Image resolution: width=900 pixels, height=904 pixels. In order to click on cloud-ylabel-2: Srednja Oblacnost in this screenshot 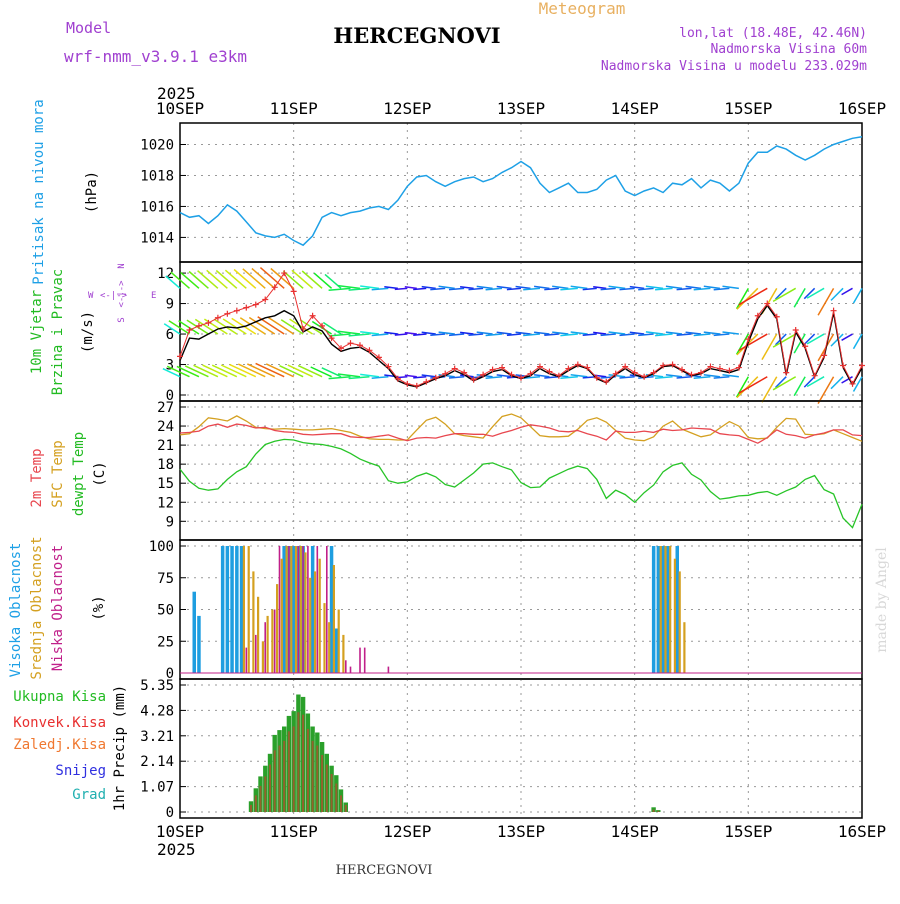, I will do `click(37, 607)`.